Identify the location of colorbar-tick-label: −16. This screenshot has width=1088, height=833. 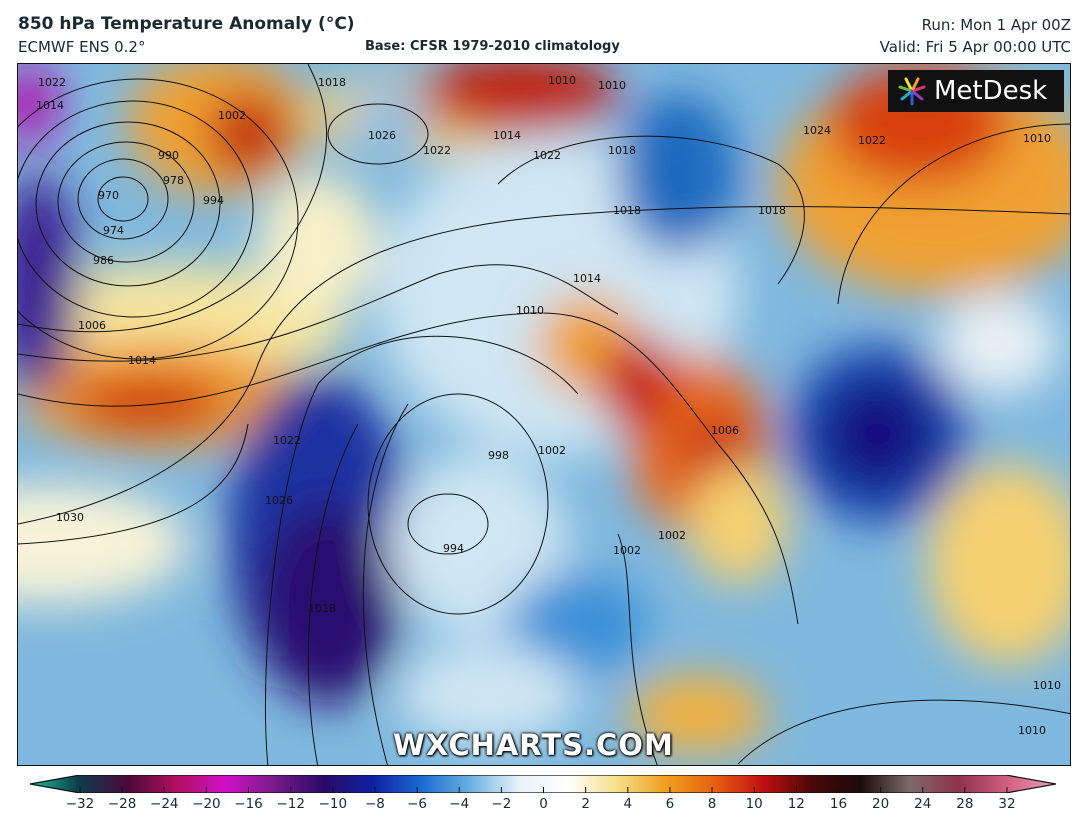
(248, 804).